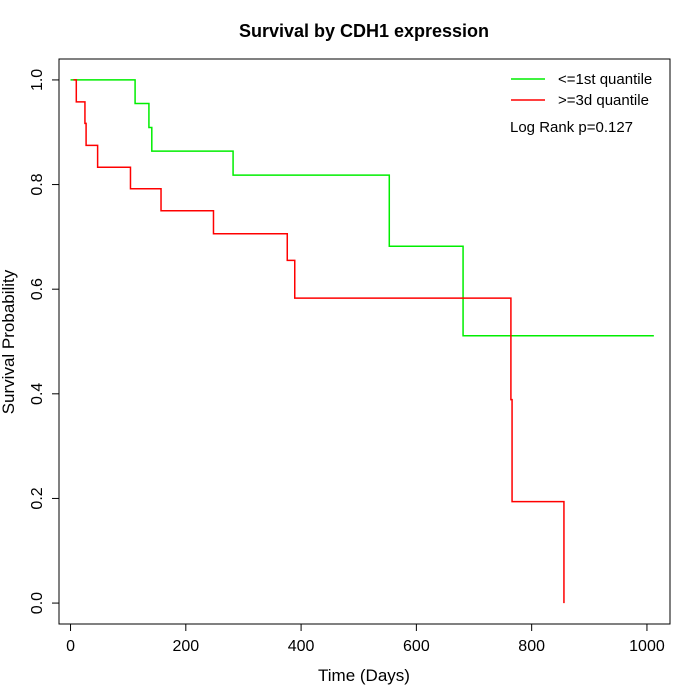 This screenshot has width=700, height=700. I want to click on legend-label-1: <=1st quantile, so click(605, 79).